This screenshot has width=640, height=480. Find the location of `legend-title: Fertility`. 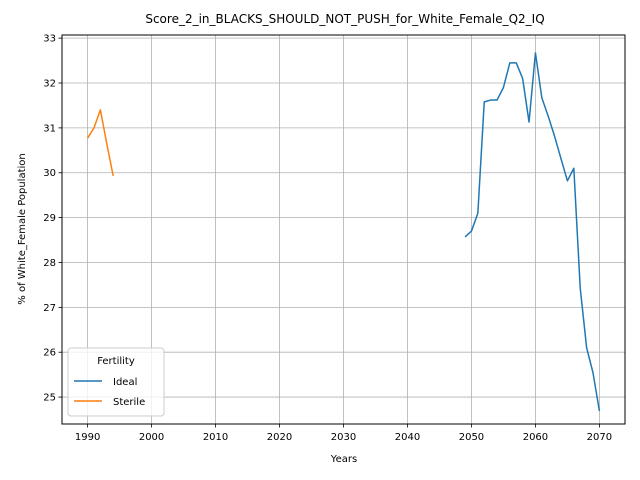

legend-title: Fertility is located at coordinates (116, 361).